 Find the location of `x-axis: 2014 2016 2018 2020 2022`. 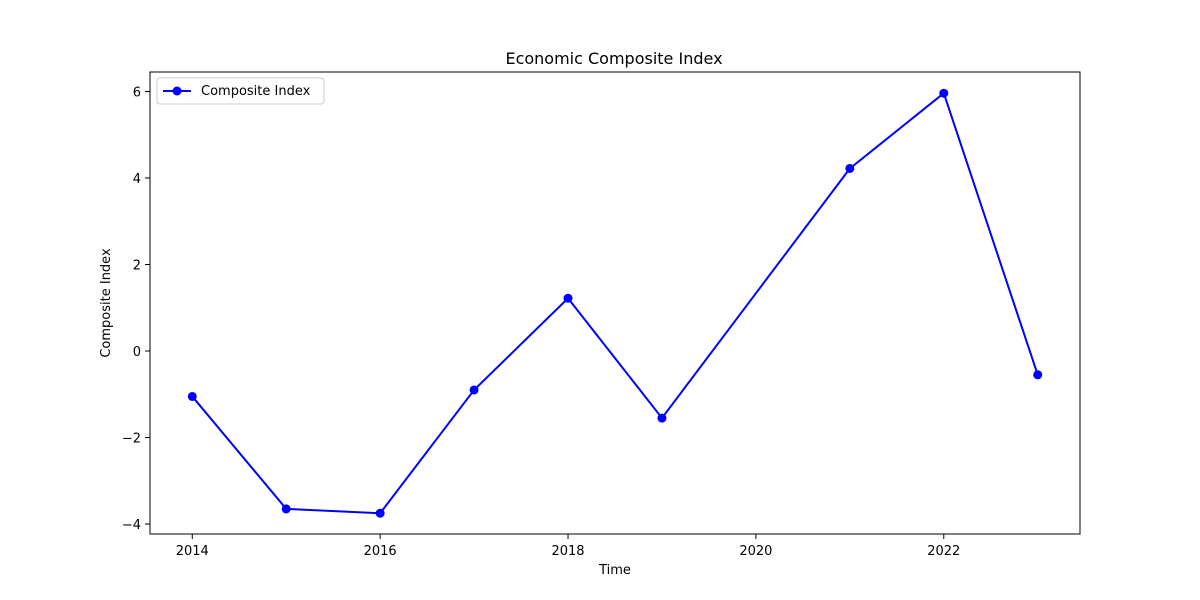

x-axis: 2014 2016 2018 2020 2022 is located at coordinates (568, 546).